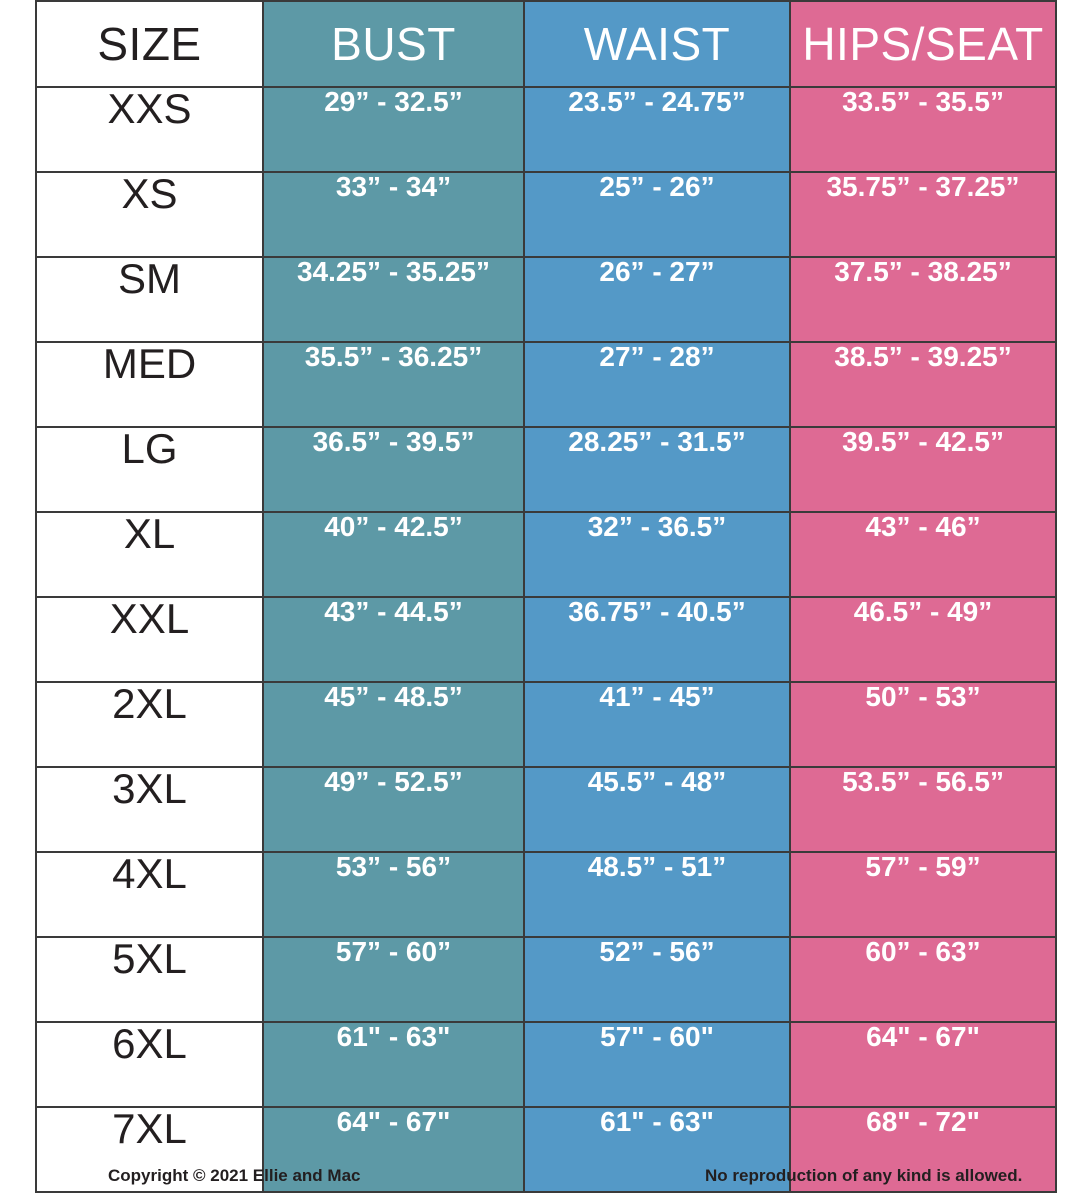 Image resolution: width=1080 pixels, height=1193 pixels. Describe the element at coordinates (393, 1064) in the screenshot. I see `cell-bust: 61" - 63"` at that location.